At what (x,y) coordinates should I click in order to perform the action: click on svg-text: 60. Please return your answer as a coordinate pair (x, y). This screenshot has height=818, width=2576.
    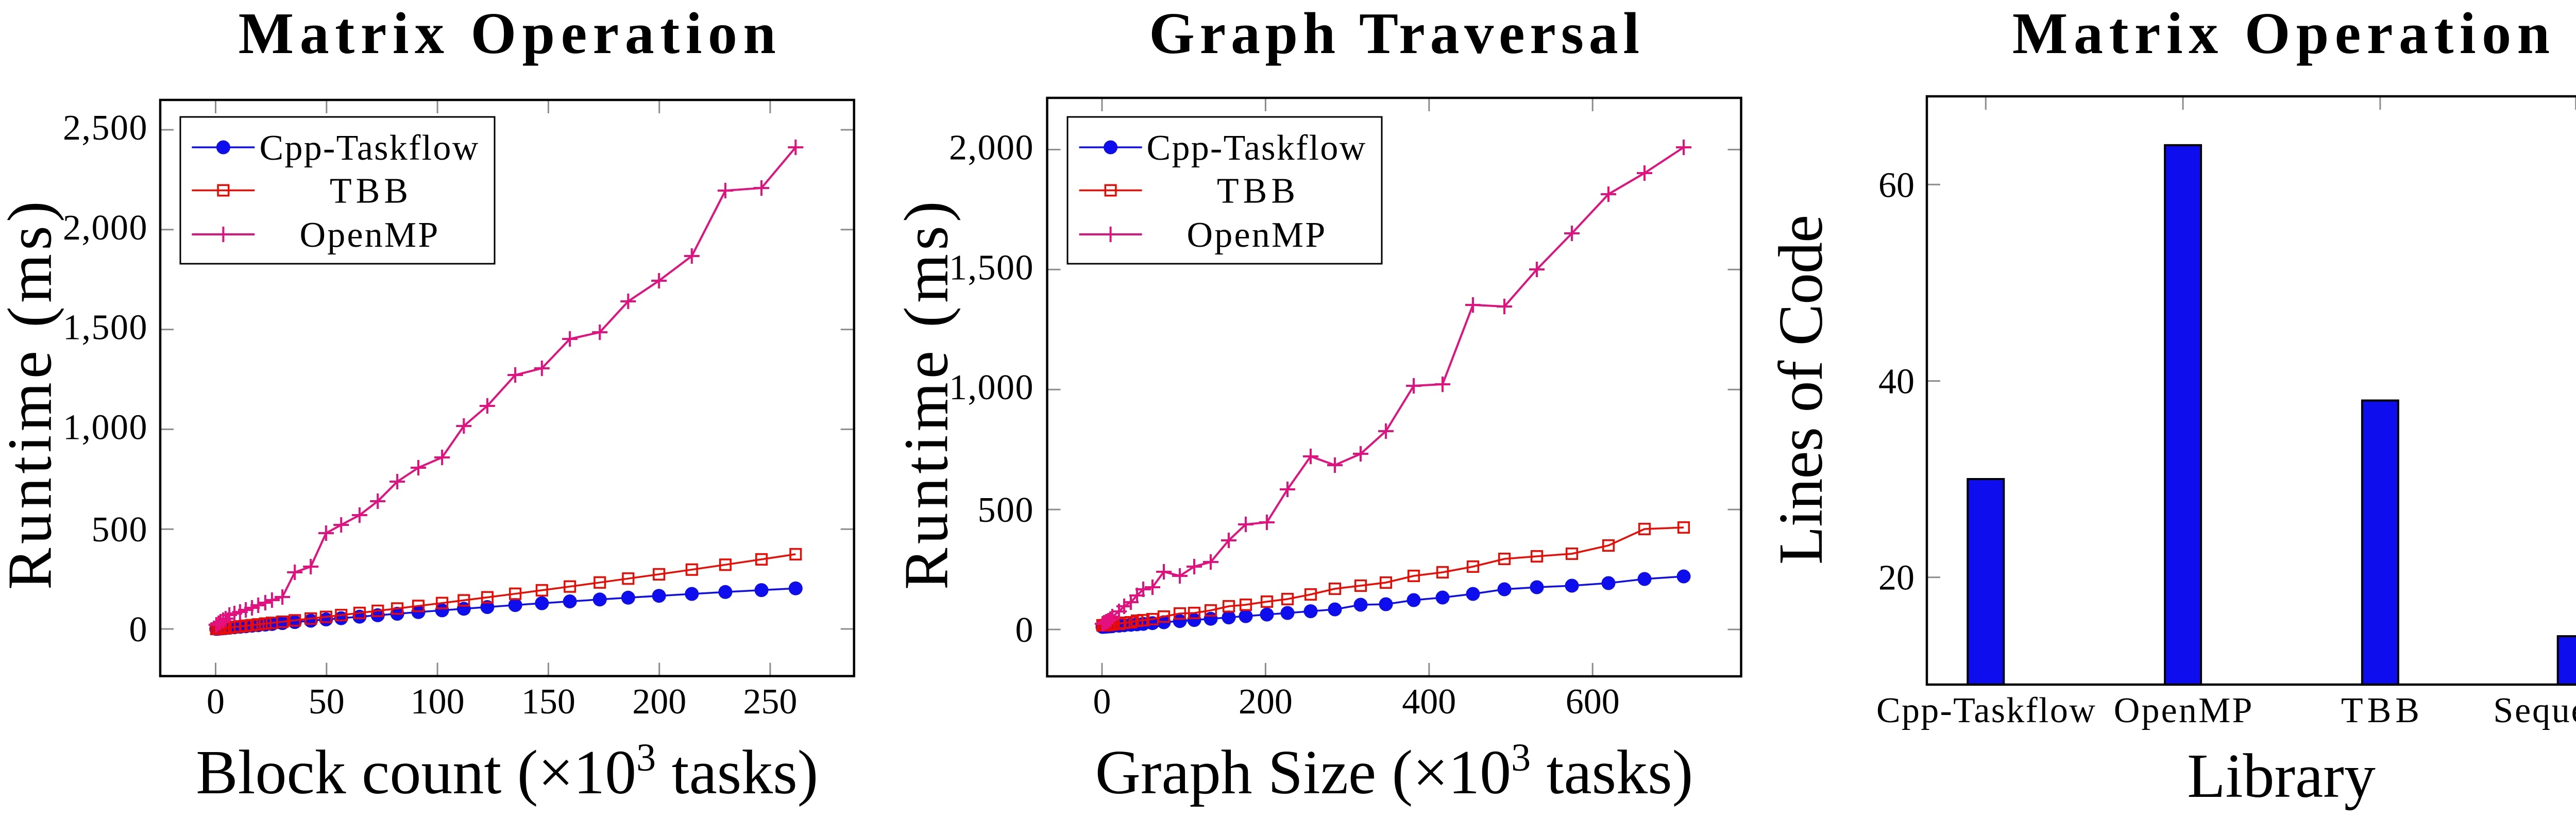
    Looking at the image, I should click on (1896, 185).